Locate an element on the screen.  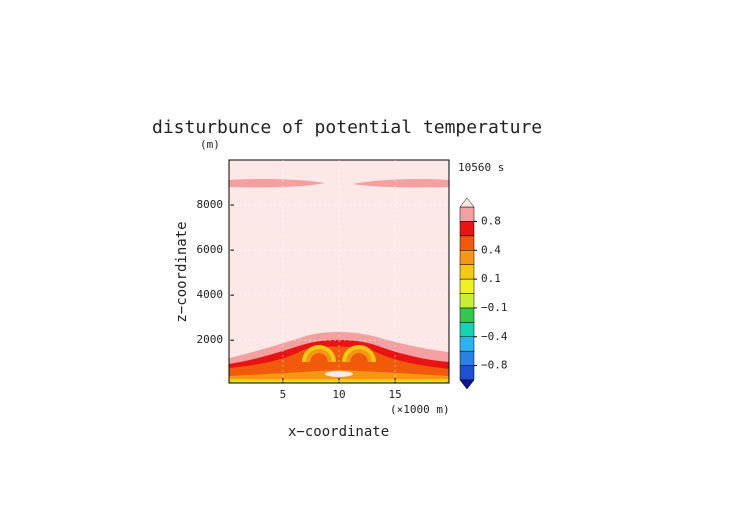
colorbar-tick-label: 0.8 is located at coordinates (491, 220).